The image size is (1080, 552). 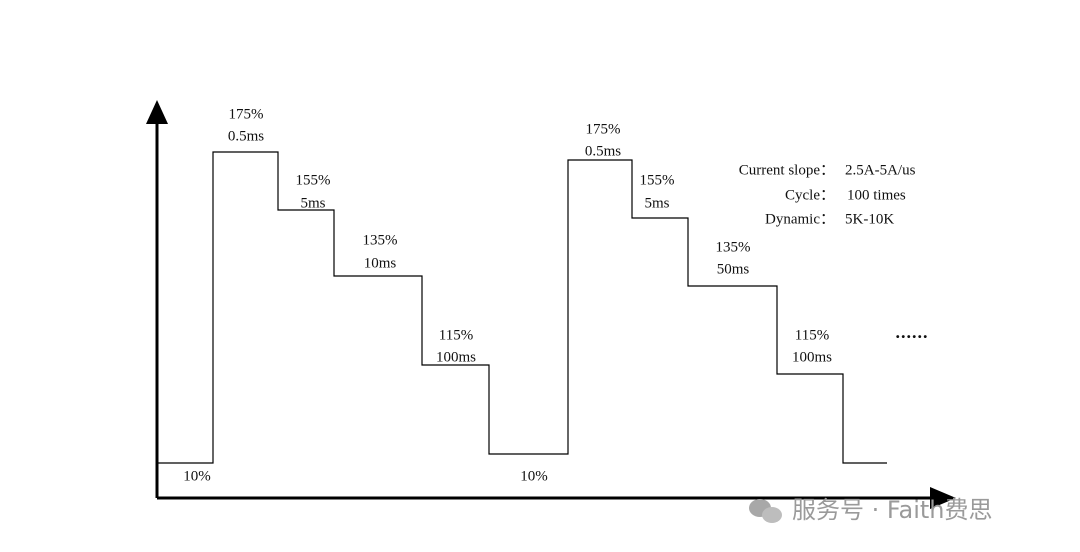 What do you see at coordinates (943, 498) in the screenshot?
I see `x-axis-arrow` at bounding box center [943, 498].